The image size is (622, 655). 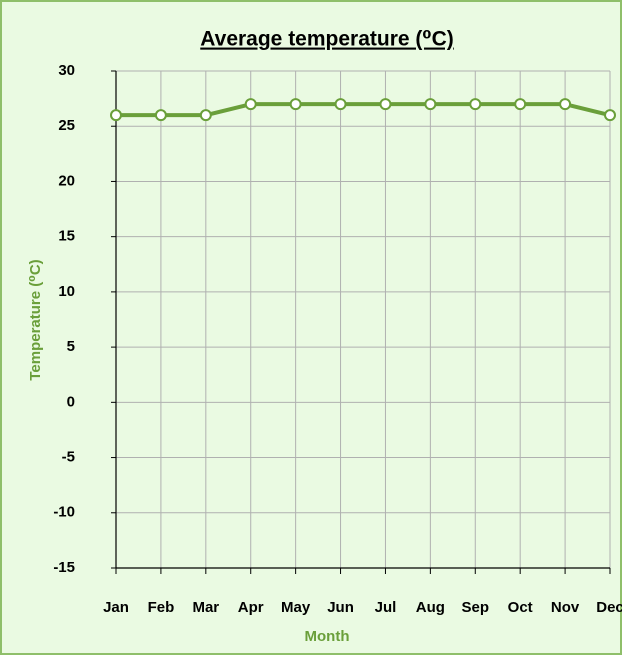 What do you see at coordinates (430, 607) in the screenshot?
I see `x-tick-label: Aug` at bounding box center [430, 607].